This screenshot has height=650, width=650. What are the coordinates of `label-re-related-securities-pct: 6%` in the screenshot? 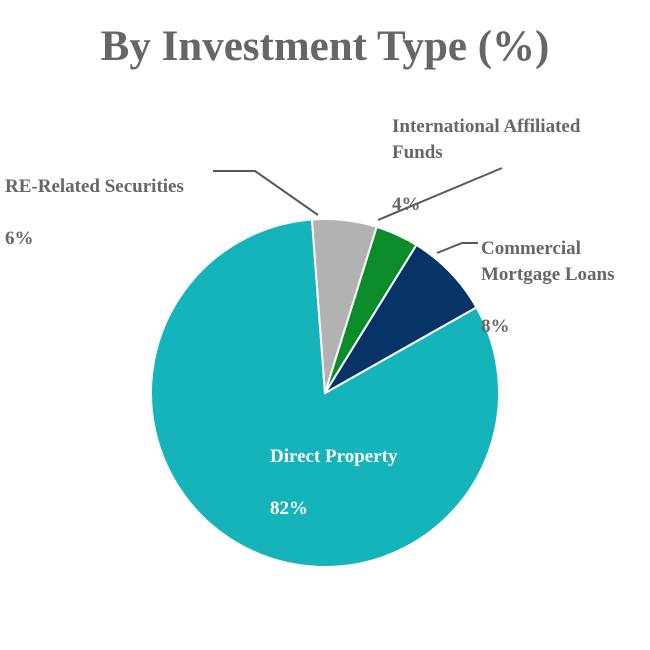 It's located at (19, 238).